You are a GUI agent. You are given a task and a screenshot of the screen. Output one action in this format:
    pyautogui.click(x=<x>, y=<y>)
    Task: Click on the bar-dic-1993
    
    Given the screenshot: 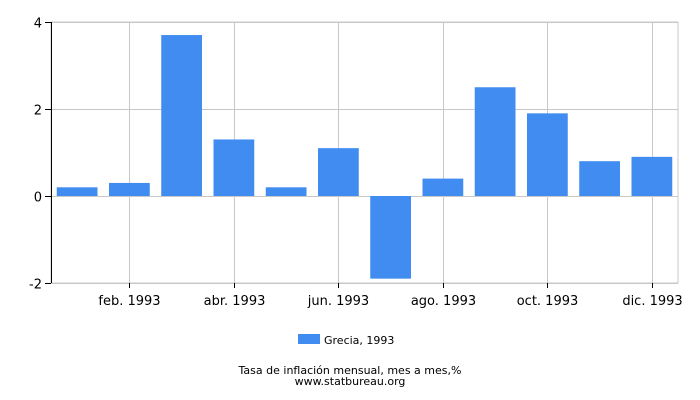 What is the action you would take?
    pyautogui.click(x=652, y=176)
    